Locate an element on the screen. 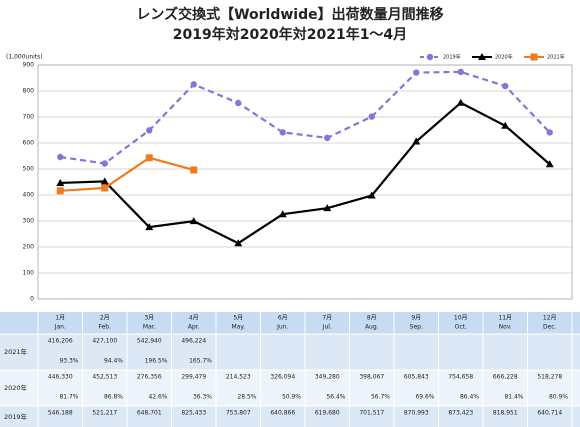 Image resolution: width=580 pixels, height=427 pixels. table-percent: 28.5% is located at coordinates (246, 397).